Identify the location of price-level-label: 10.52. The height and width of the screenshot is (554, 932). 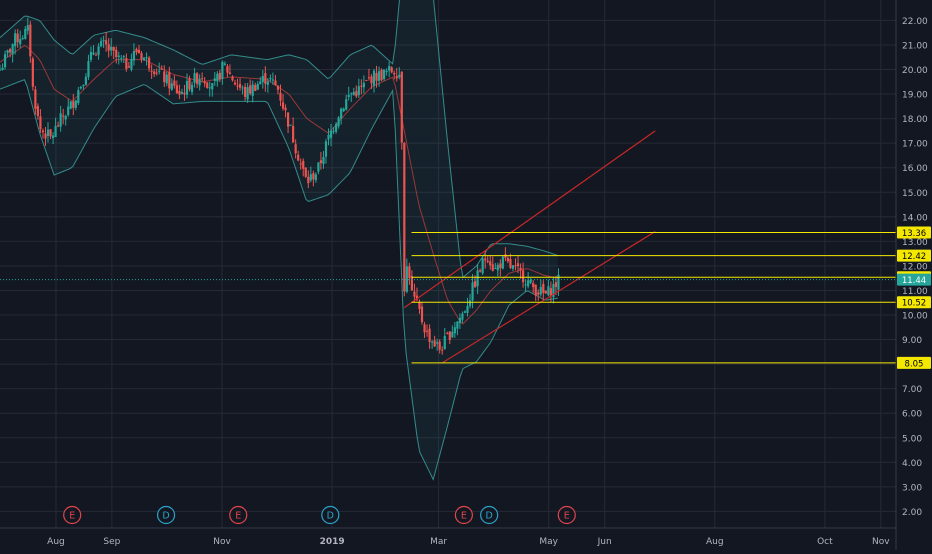
(914, 304).